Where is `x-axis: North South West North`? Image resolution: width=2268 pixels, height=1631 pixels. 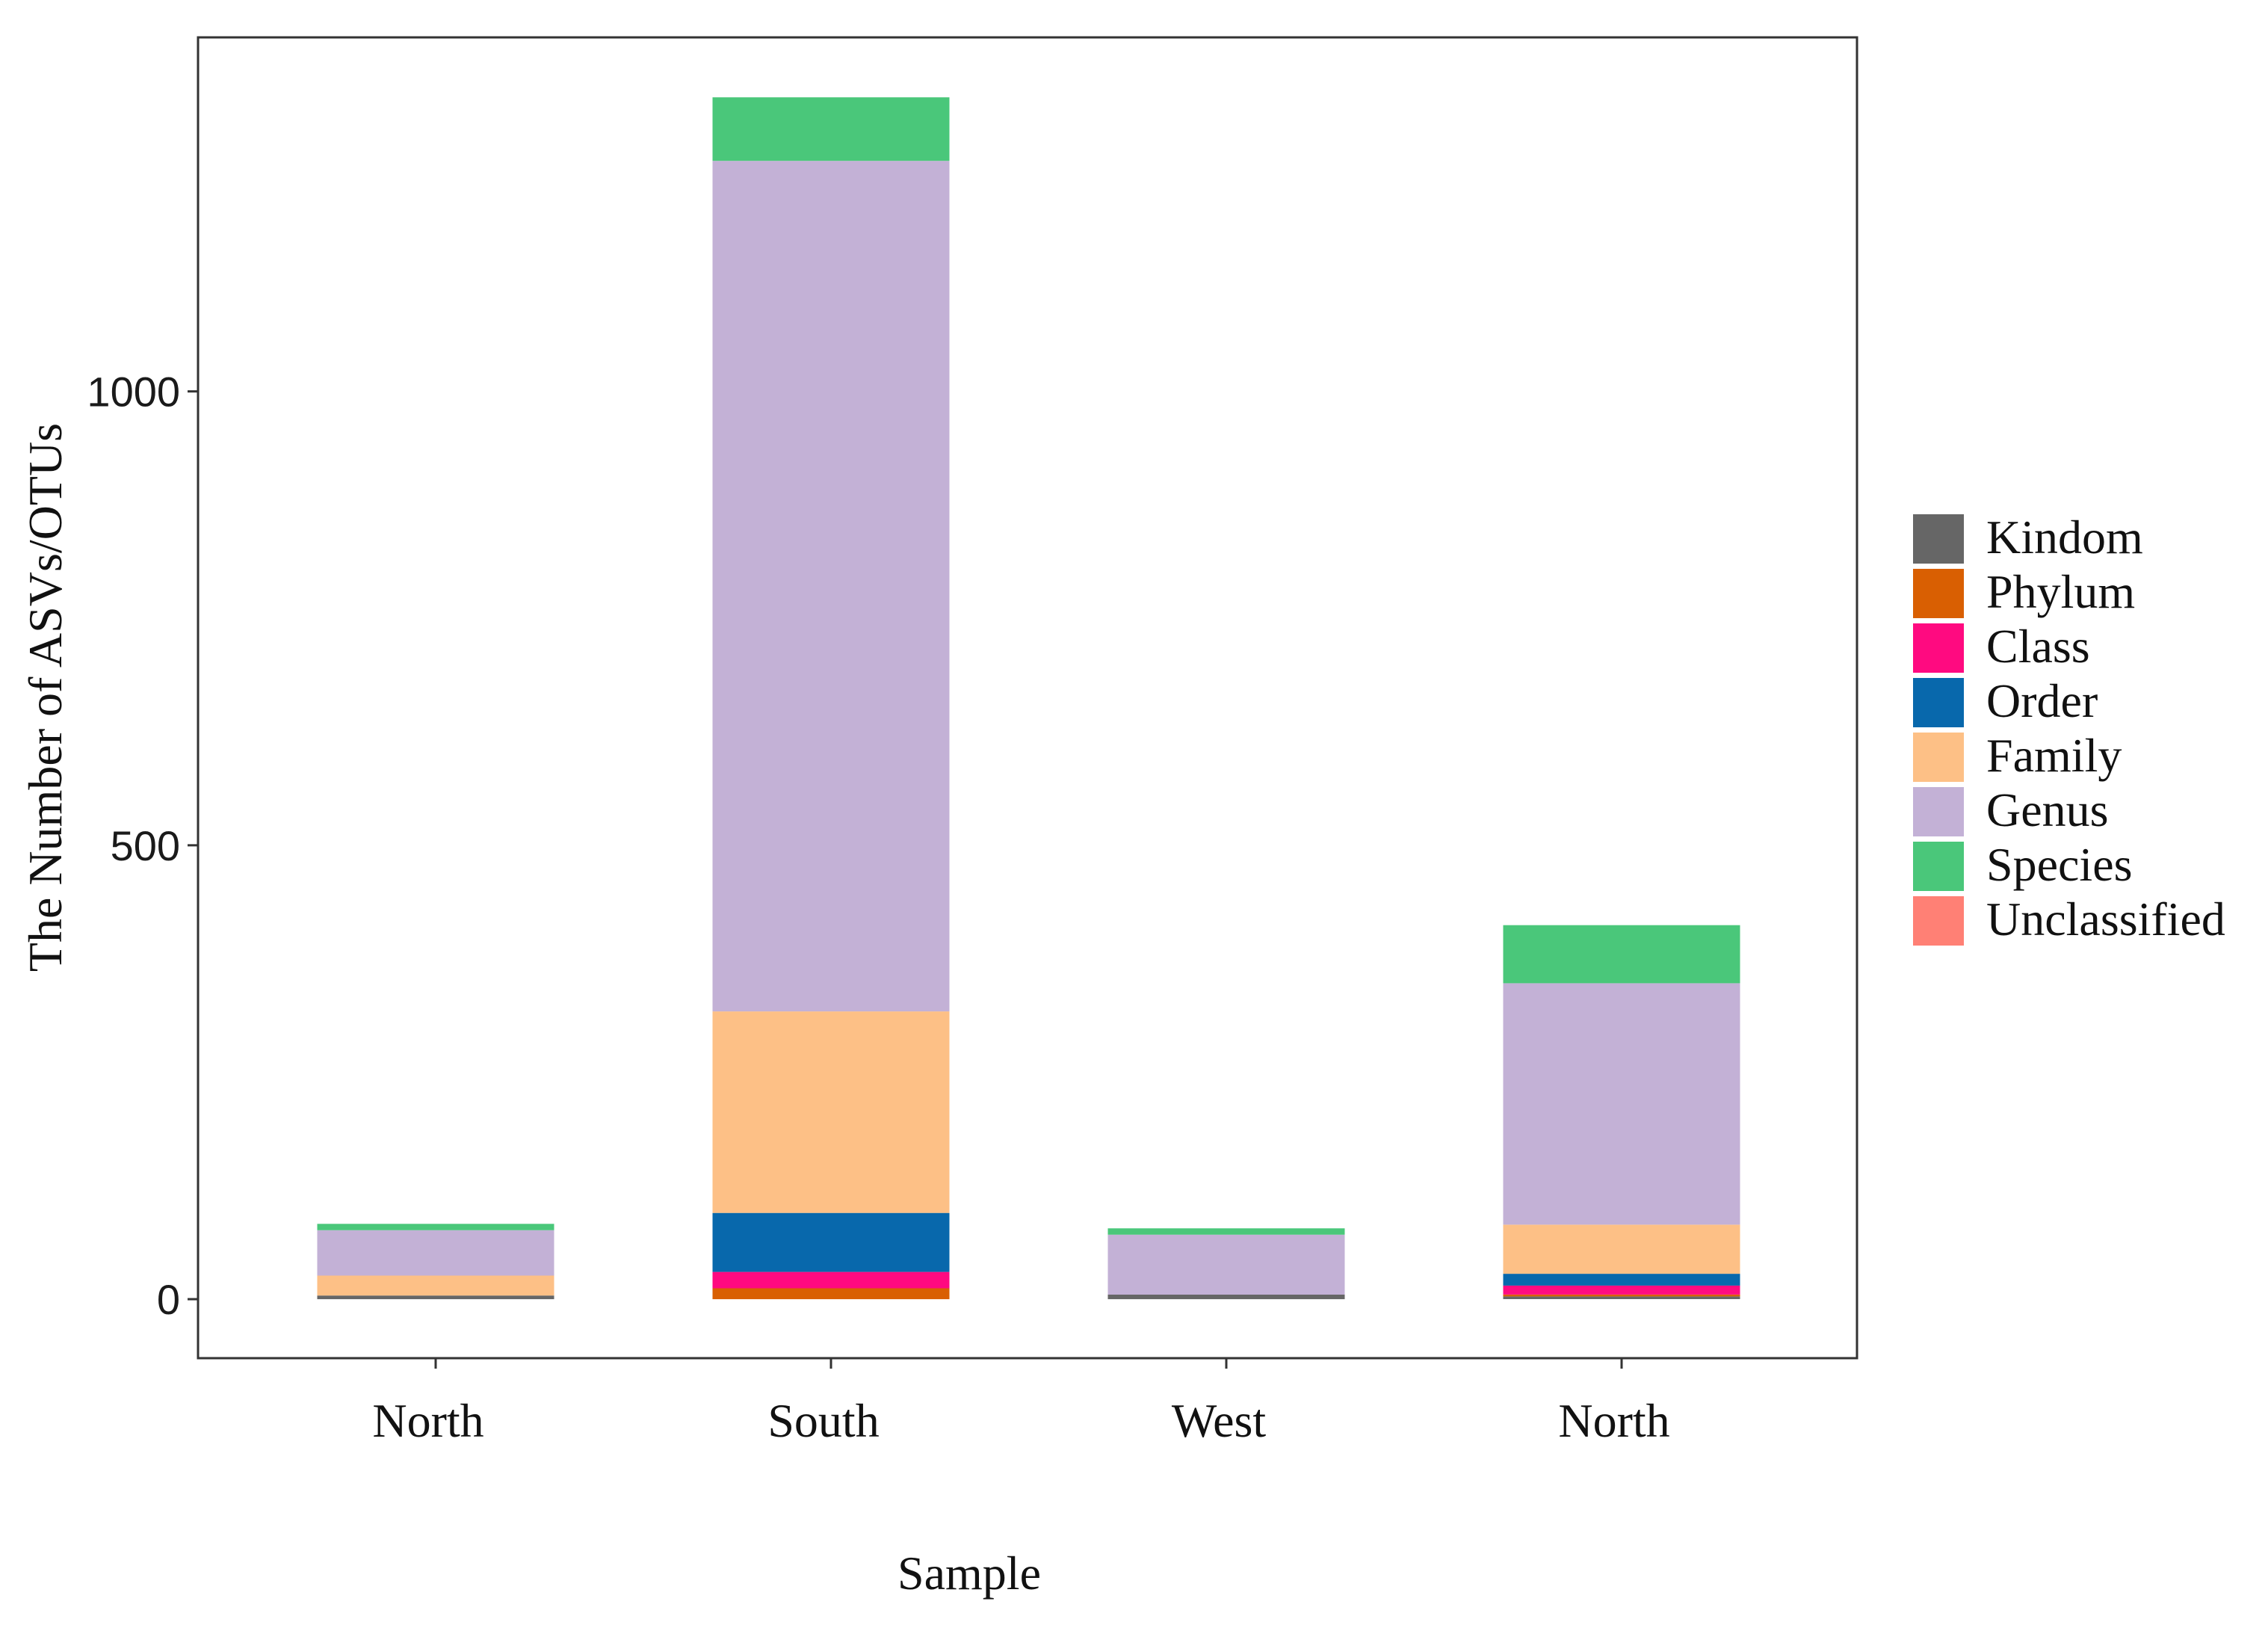
x-axis: North South West North is located at coordinates (1021, 1402).